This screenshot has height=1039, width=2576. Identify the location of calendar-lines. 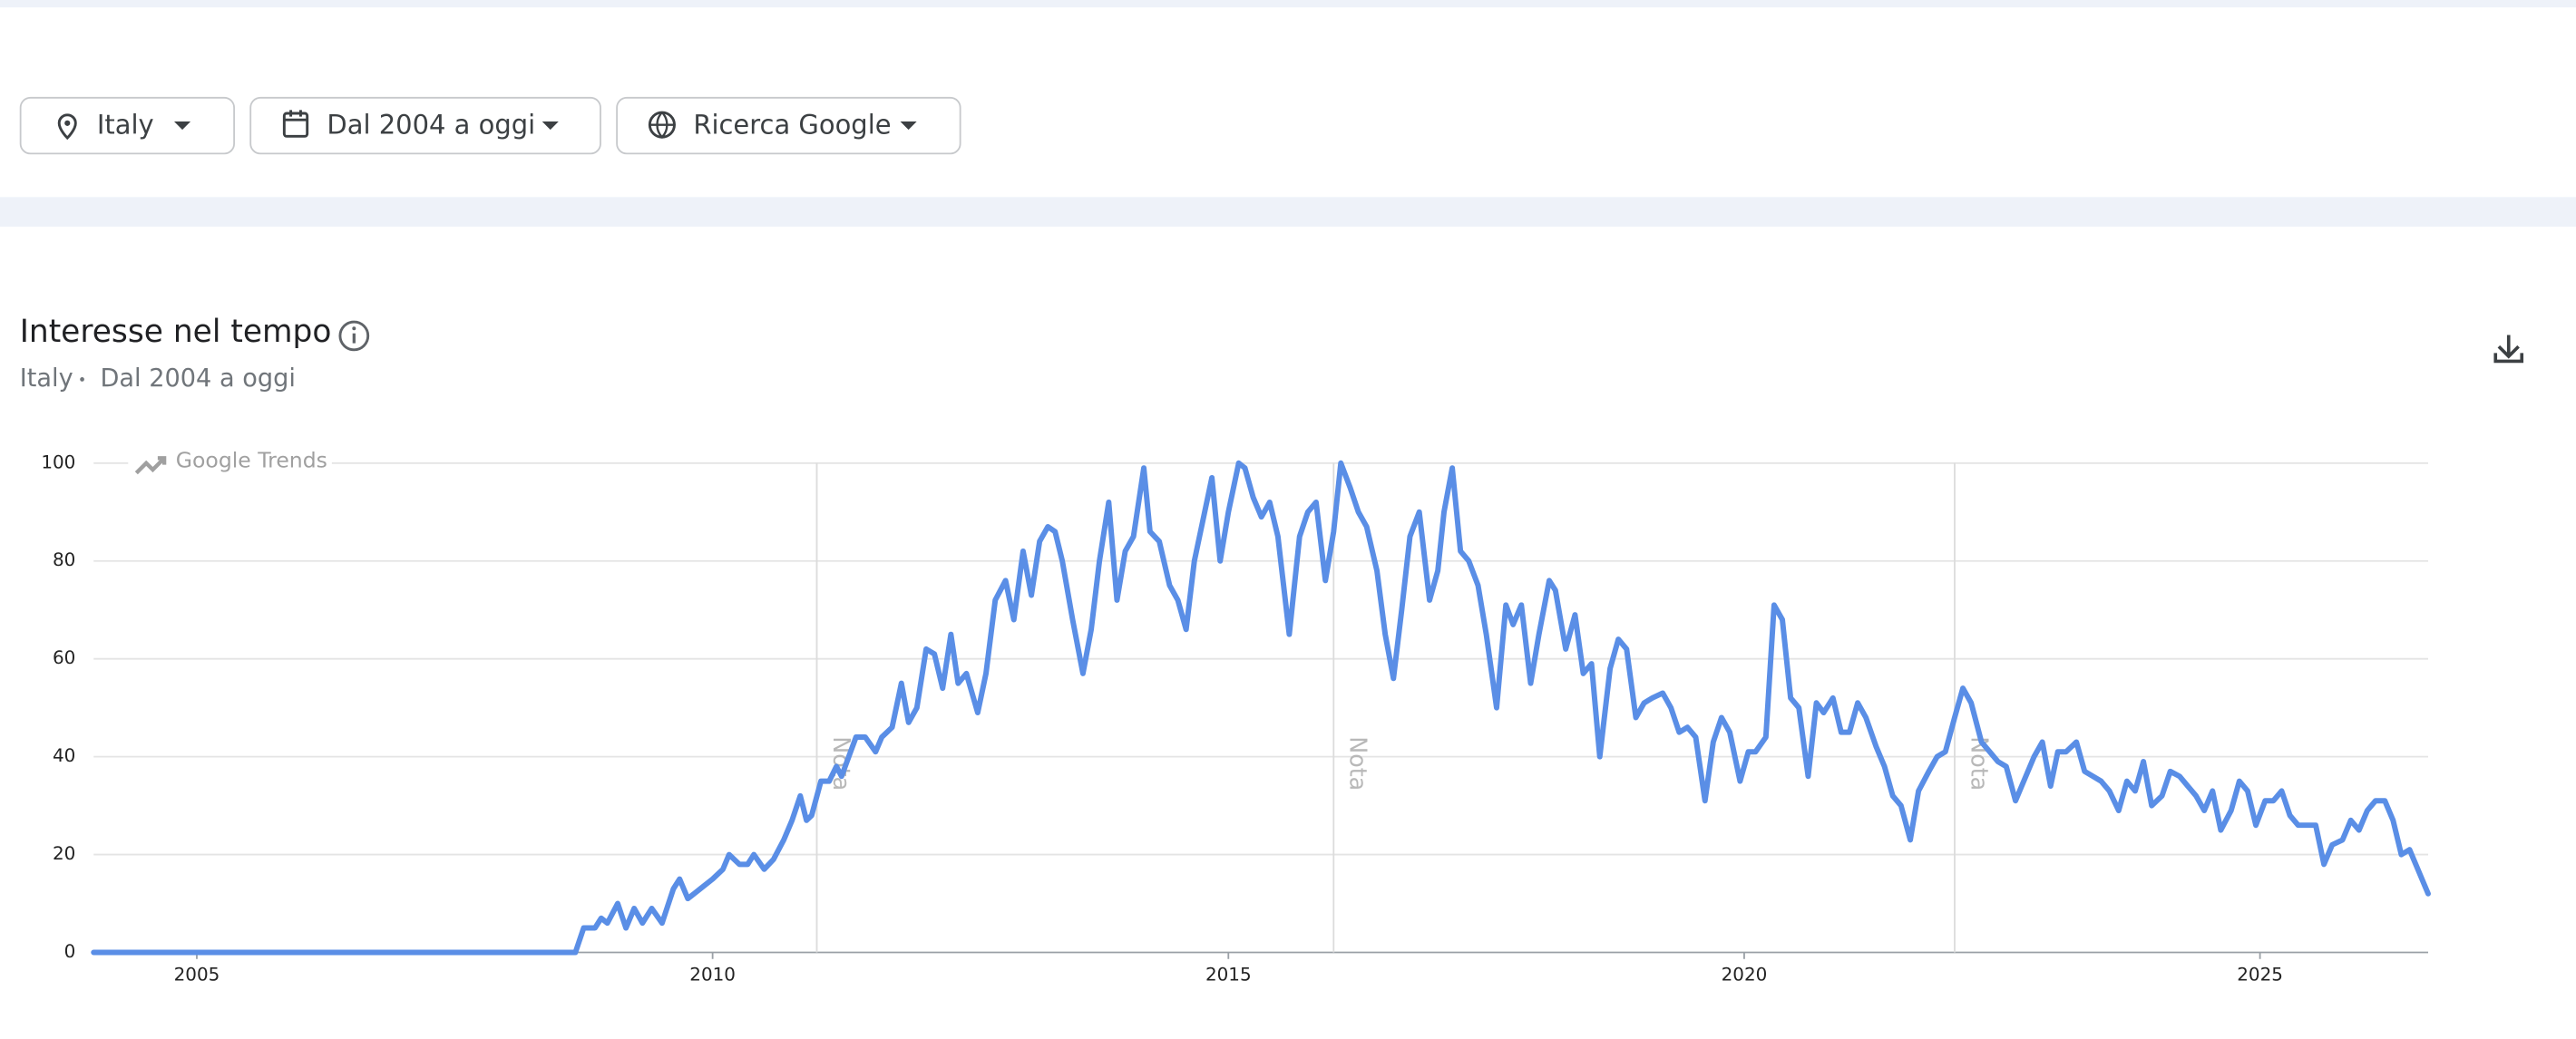
(295, 115).